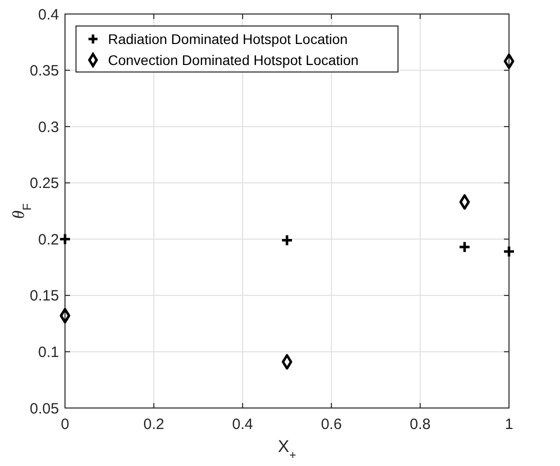 Image resolution: width=560 pixels, height=466 pixels. Describe the element at coordinates (287, 449) in the screenshot. I see `x-axis-title: X$_{+}$` at that location.